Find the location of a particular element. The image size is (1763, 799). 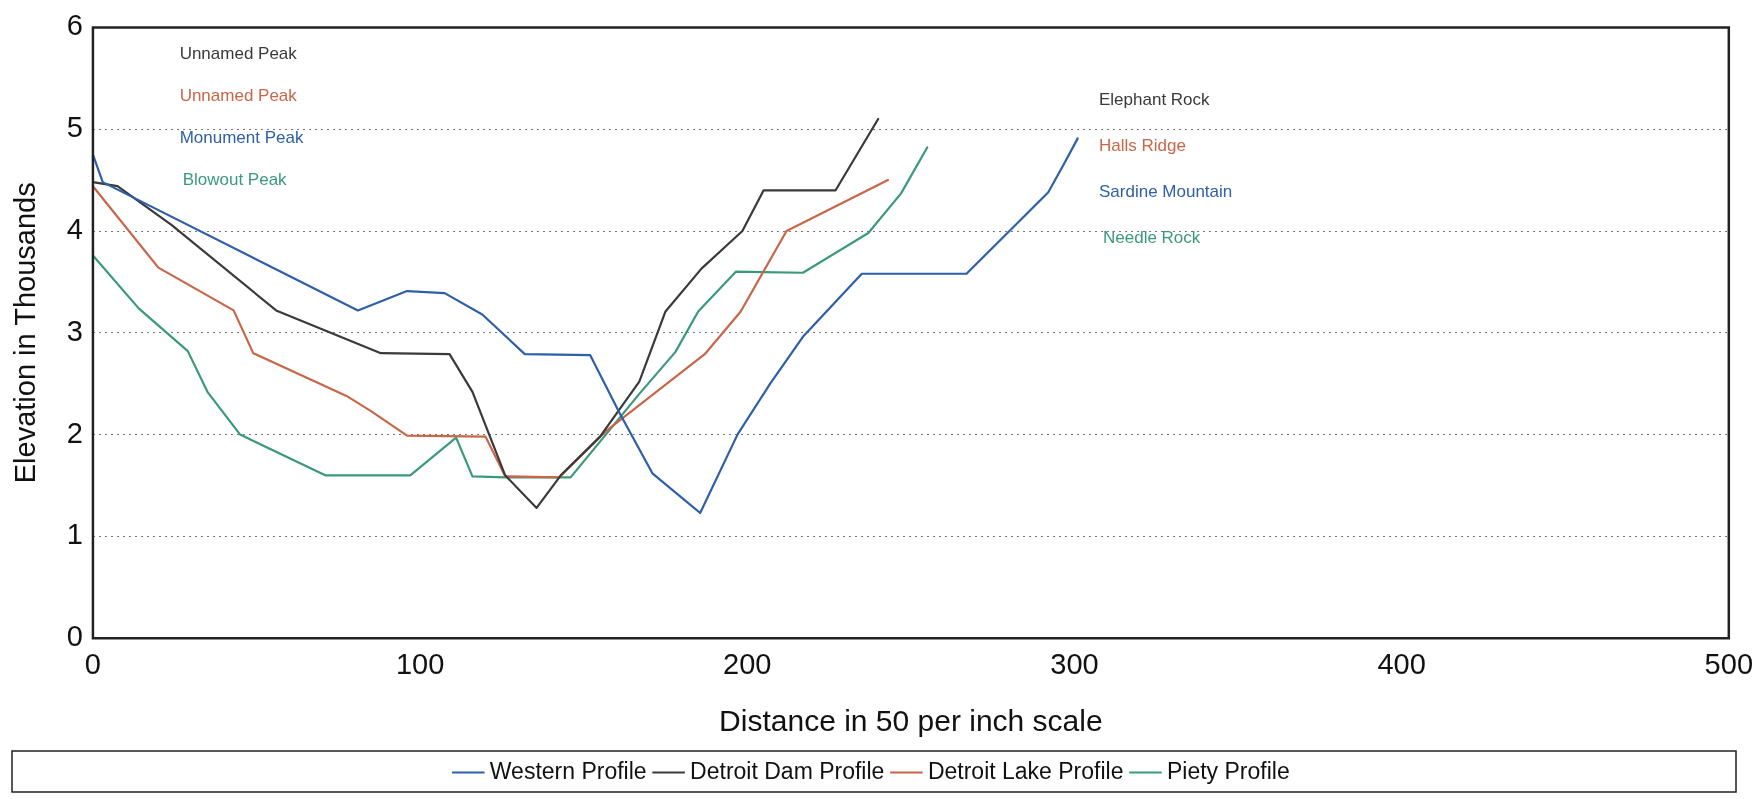

y-axis-title: Elevation in Thousands is located at coordinates (25, 333).